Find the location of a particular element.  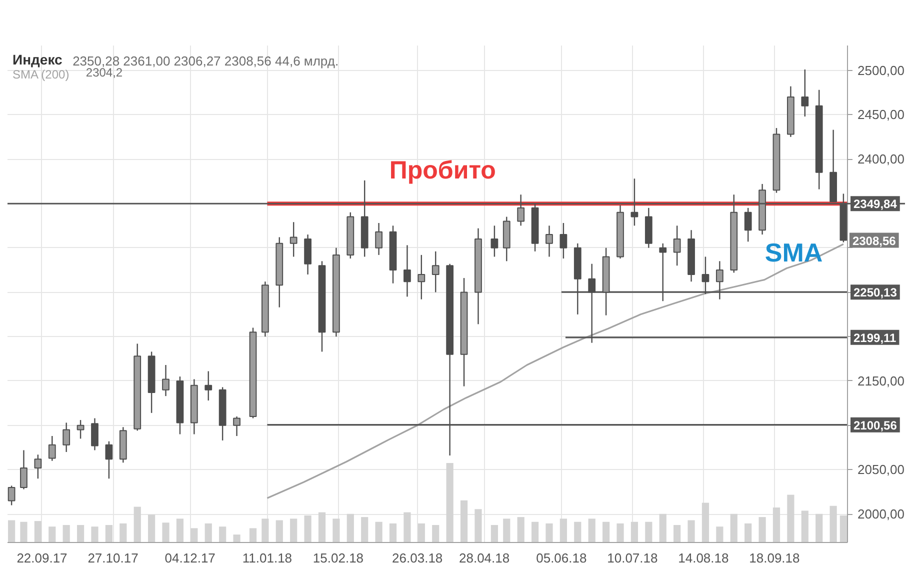

x-tick-label: 05.06.18 is located at coordinates (561, 558).